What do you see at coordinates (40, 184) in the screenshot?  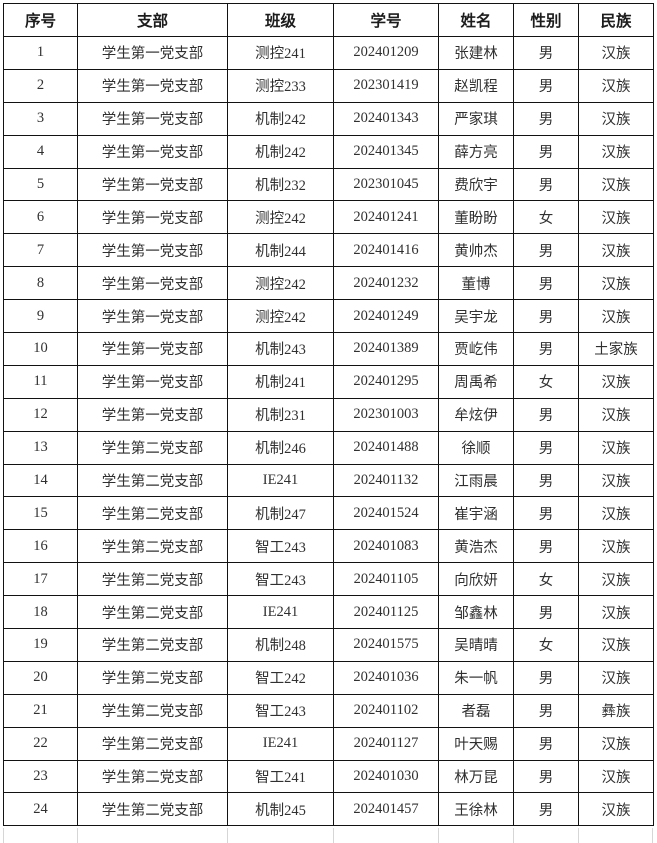 I see `table-cell: 5` at bounding box center [40, 184].